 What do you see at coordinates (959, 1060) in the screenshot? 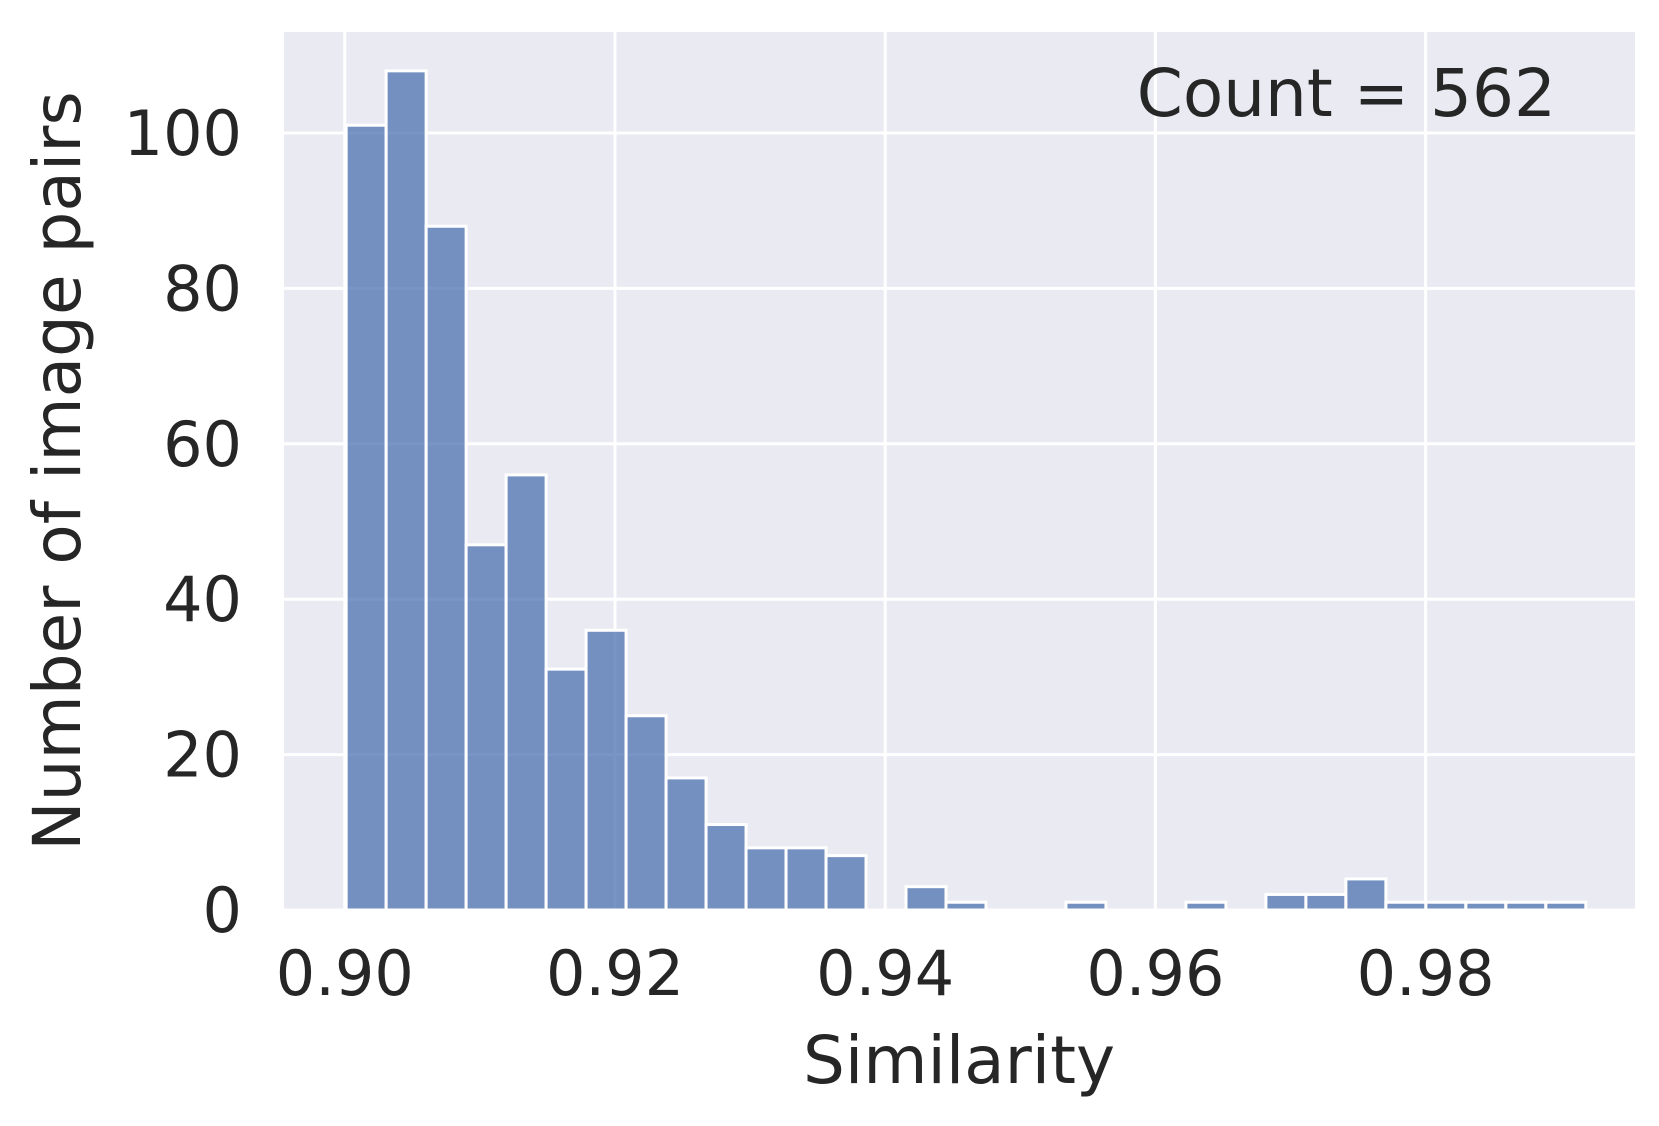
I see `x-axis-label: Similarity` at bounding box center [959, 1060].